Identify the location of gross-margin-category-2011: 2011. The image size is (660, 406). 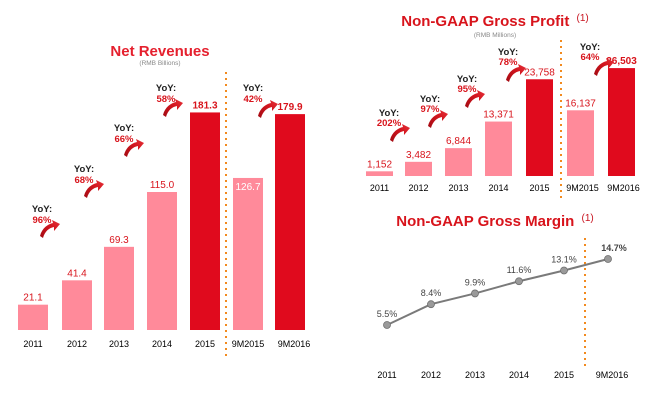
(386, 375).